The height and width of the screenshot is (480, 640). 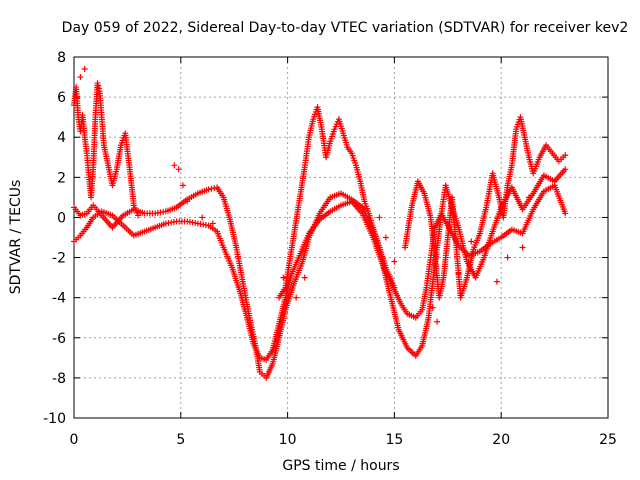 I want to click on series-track-e, so click(x=485, y=207).